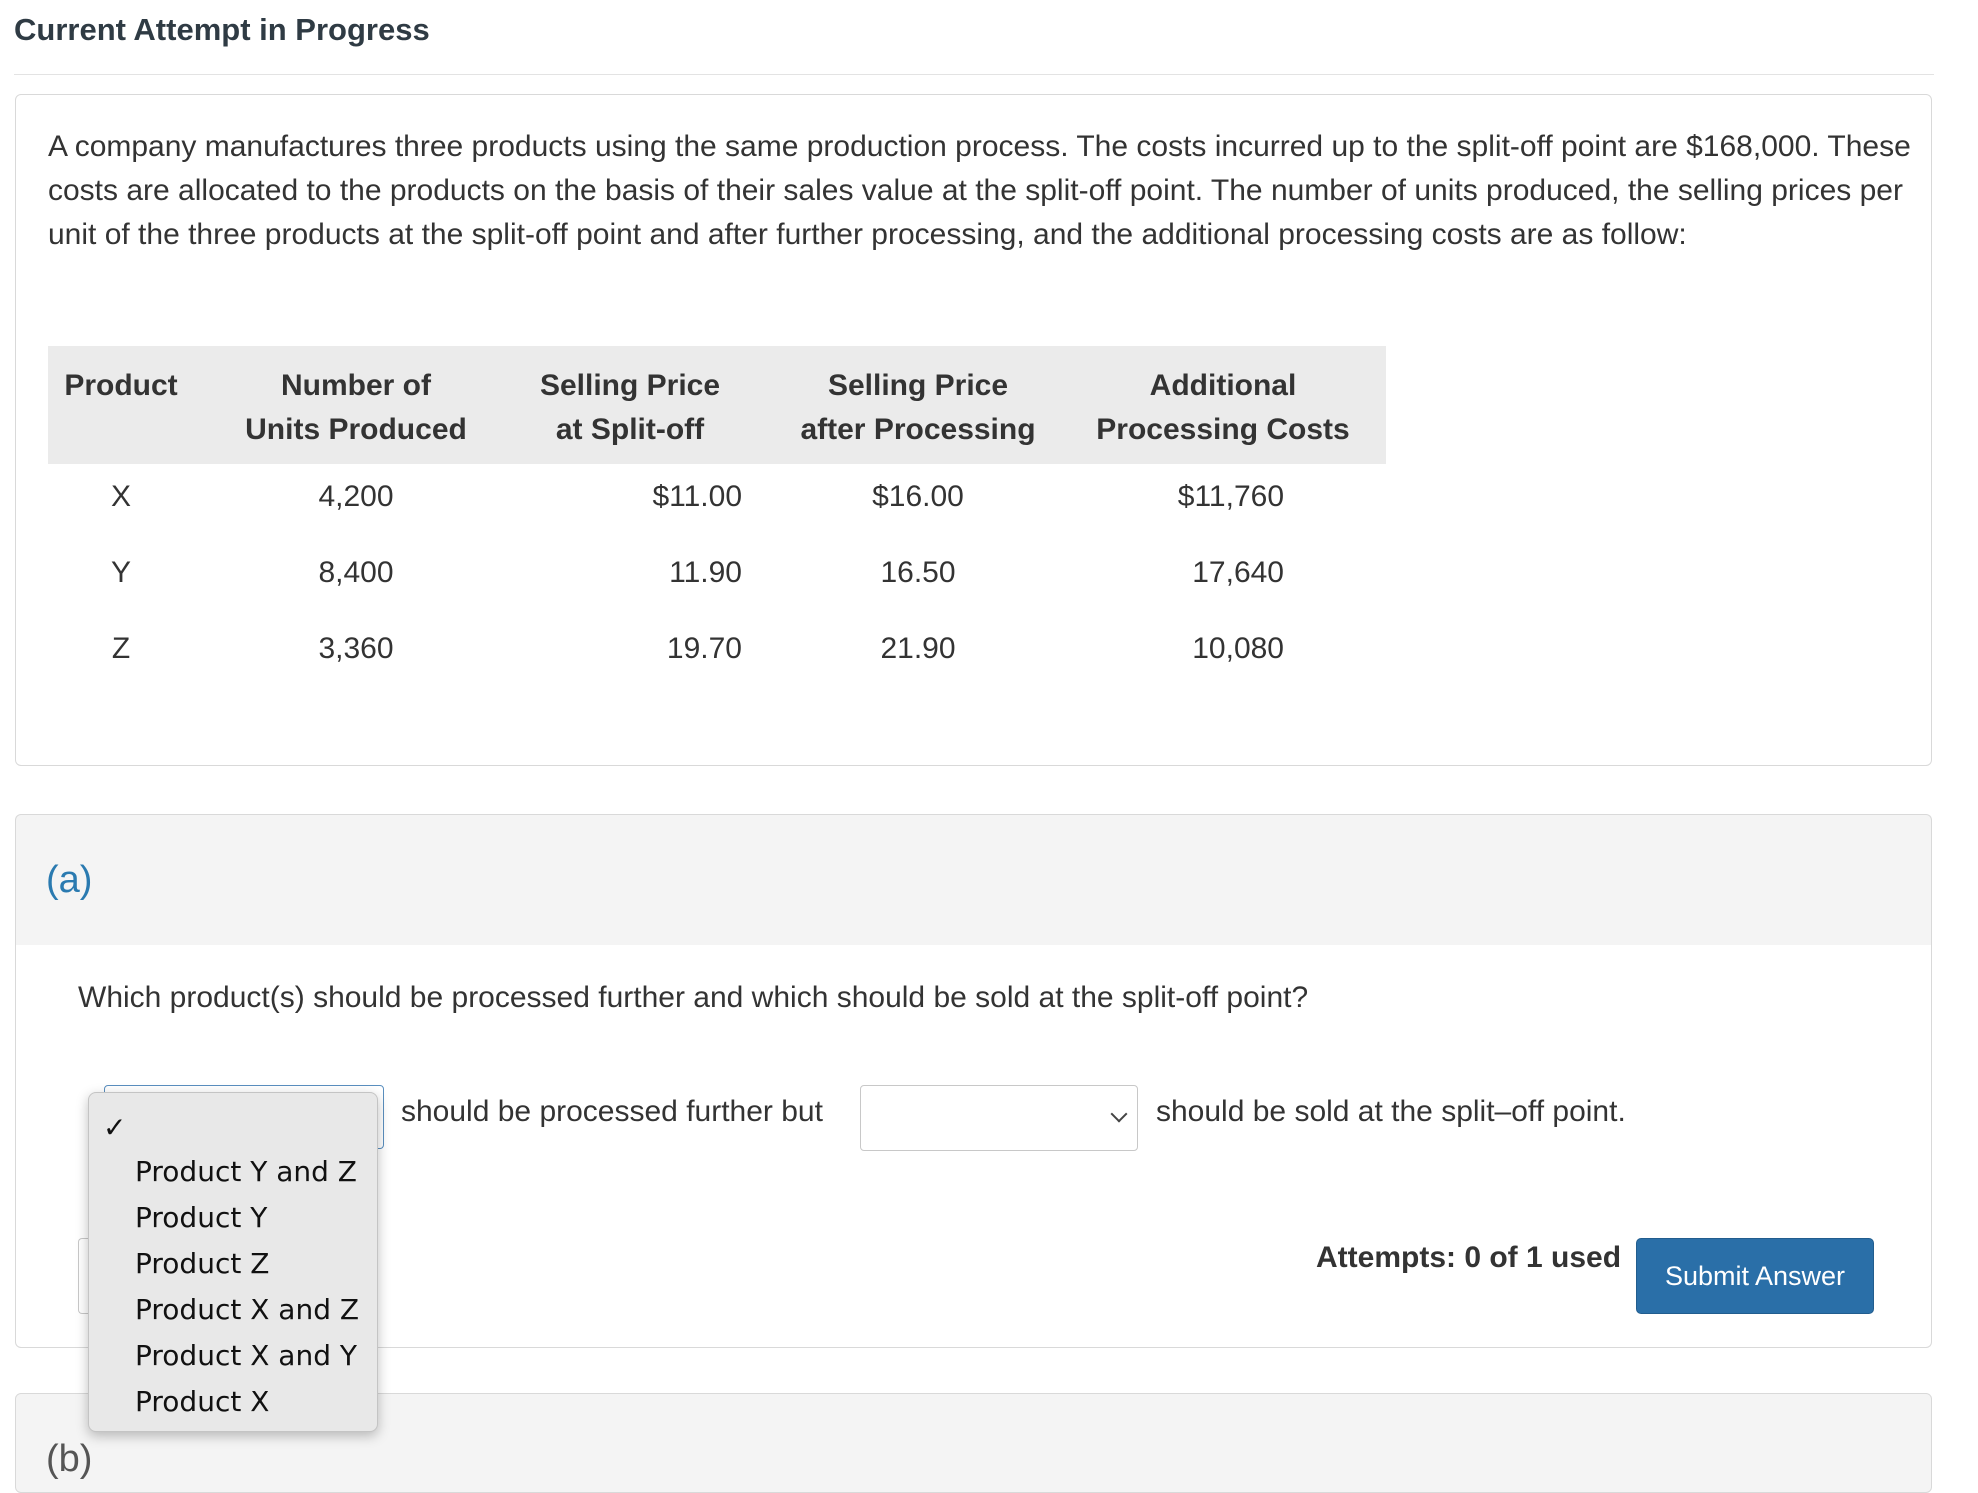 Image resolution: width=1978 pixels, height=1493 pixels. What do you see at coordinates (999, 1118) in the screenshot?
I see `sold-at-splitoff-select` at bounding box center [999, 1118].